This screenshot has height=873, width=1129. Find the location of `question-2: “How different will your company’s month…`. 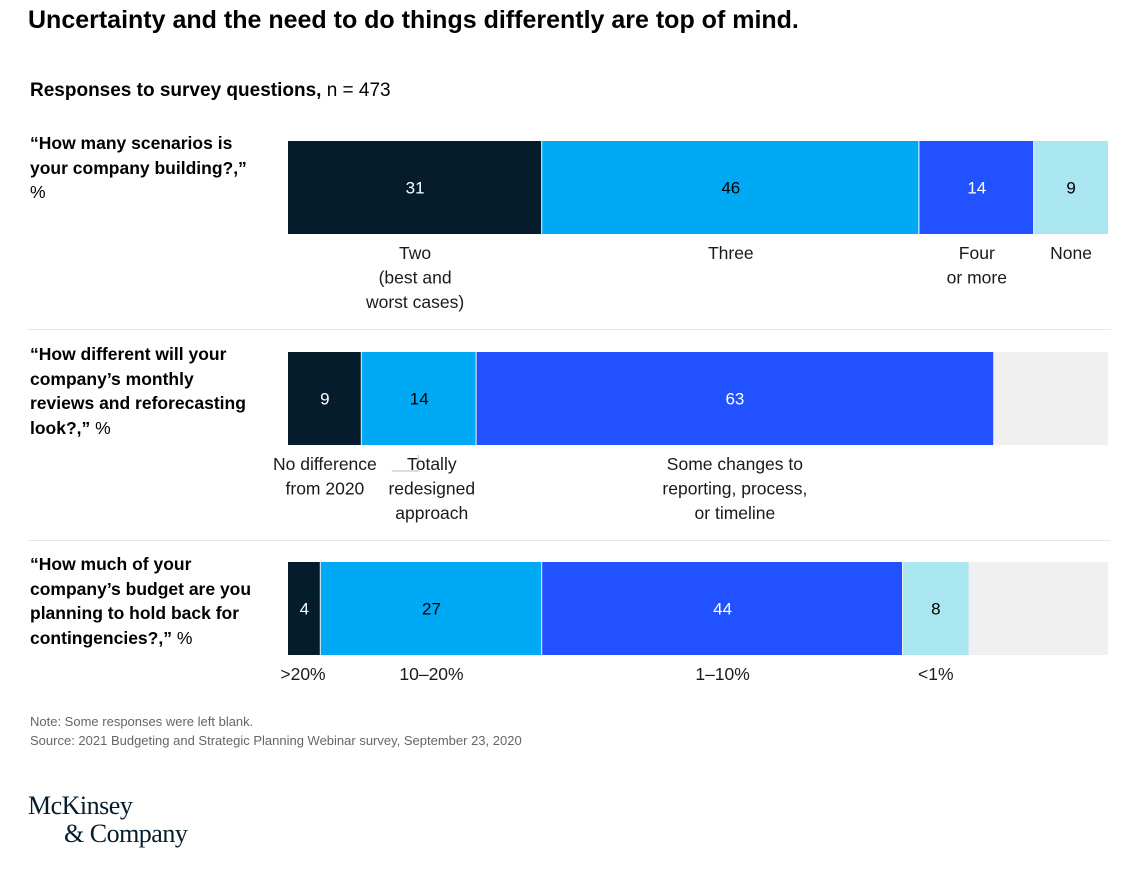

question-2: “How different will your company’s month… is located at coordinates (145, 391).